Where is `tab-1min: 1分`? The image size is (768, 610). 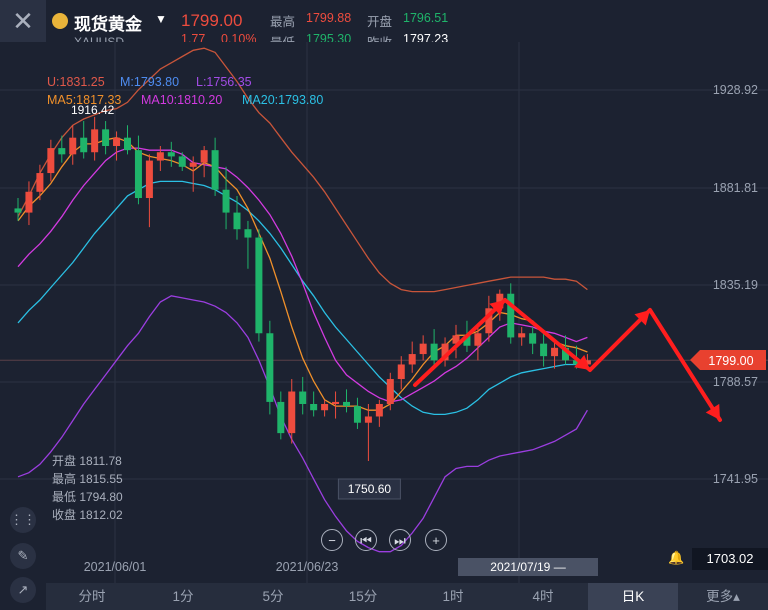
tab-1min: 1分 is located at coordinates (183, 596).